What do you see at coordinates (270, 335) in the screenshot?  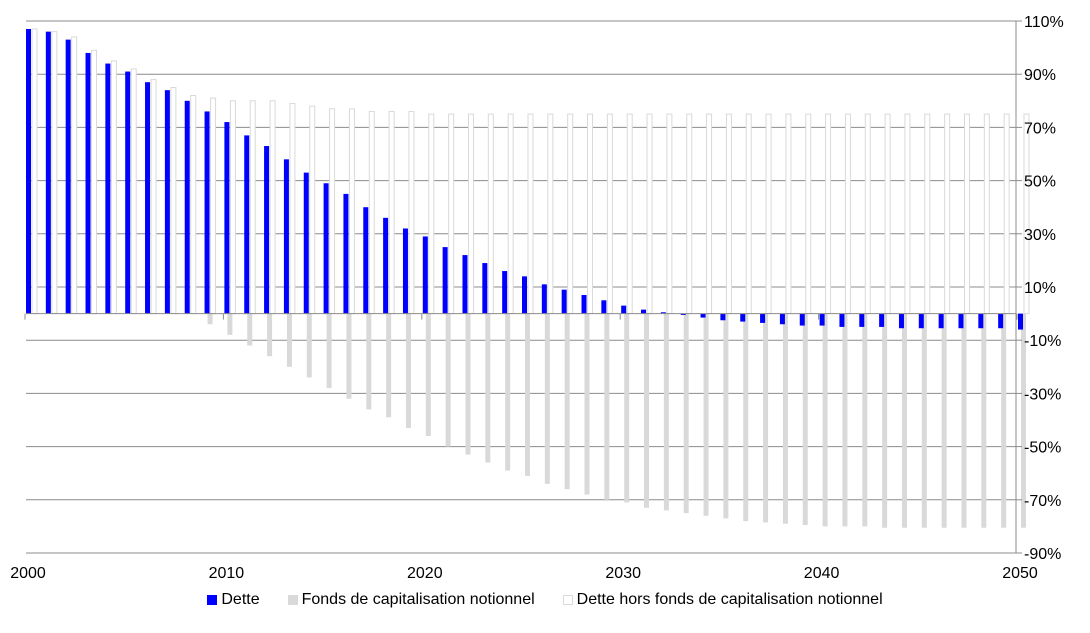 I see `bar-fonds-de-capitalisation-notionnel-2012` at bounding box center [270, 335].